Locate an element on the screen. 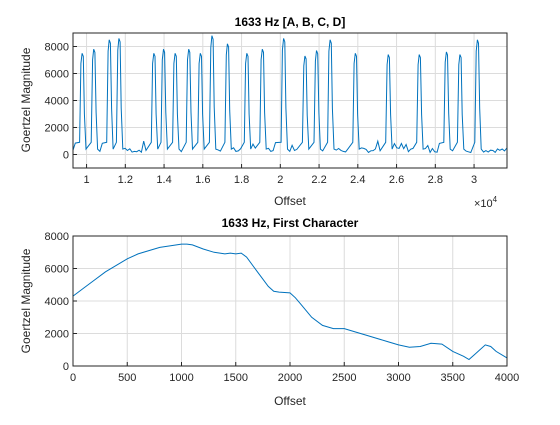  x-tick-label: 1.8 is located at coordinates (241, 180).